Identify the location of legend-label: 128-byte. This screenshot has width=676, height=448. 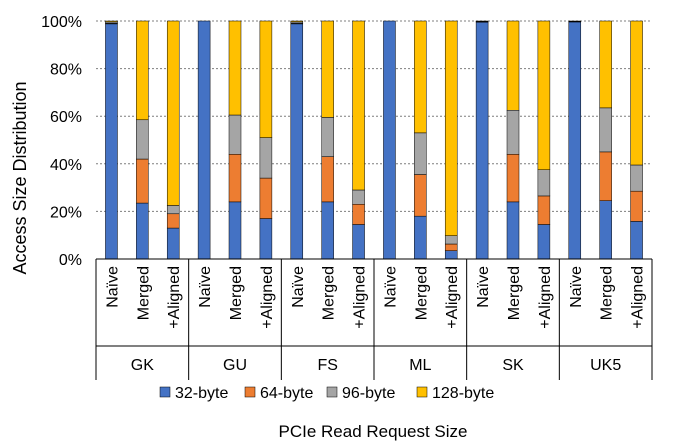
(463, 393).